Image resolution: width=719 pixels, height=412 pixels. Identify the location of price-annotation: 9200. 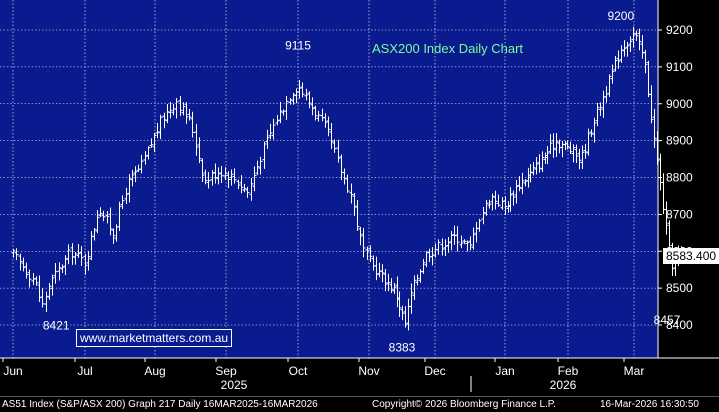
(620, 16).